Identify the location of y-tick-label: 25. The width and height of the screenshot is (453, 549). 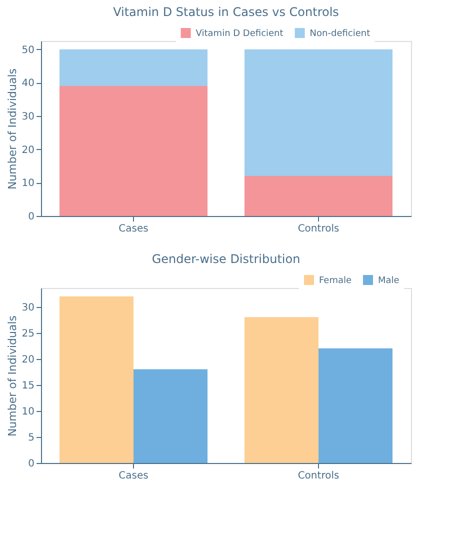
(28, 334).